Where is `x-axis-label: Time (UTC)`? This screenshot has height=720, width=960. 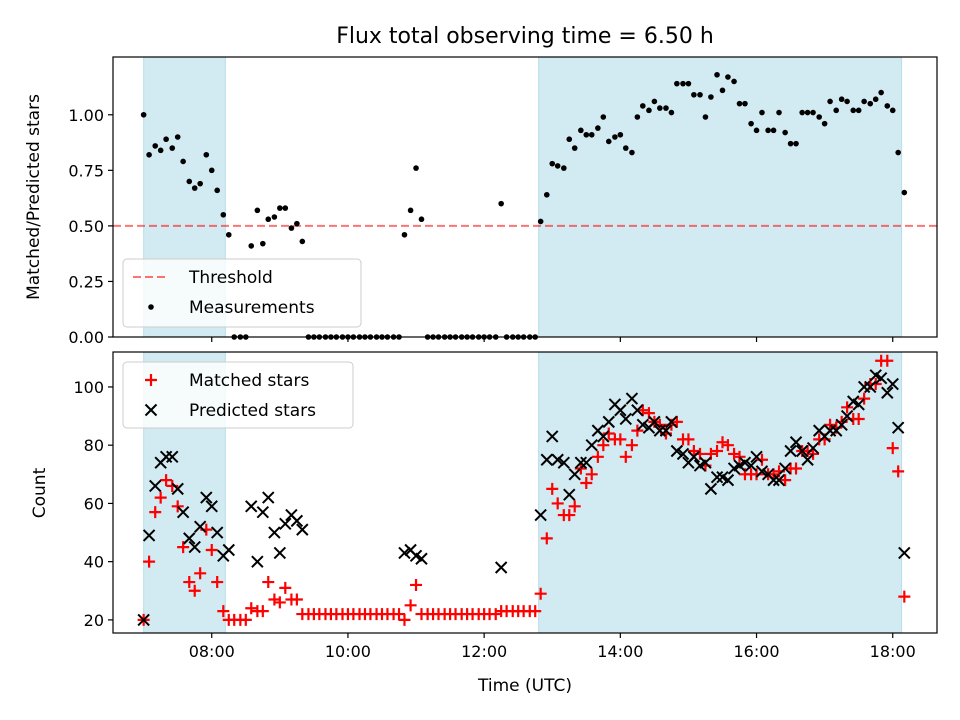
x-axis-label: Time (UTC) is located at coordinates (524, 686).